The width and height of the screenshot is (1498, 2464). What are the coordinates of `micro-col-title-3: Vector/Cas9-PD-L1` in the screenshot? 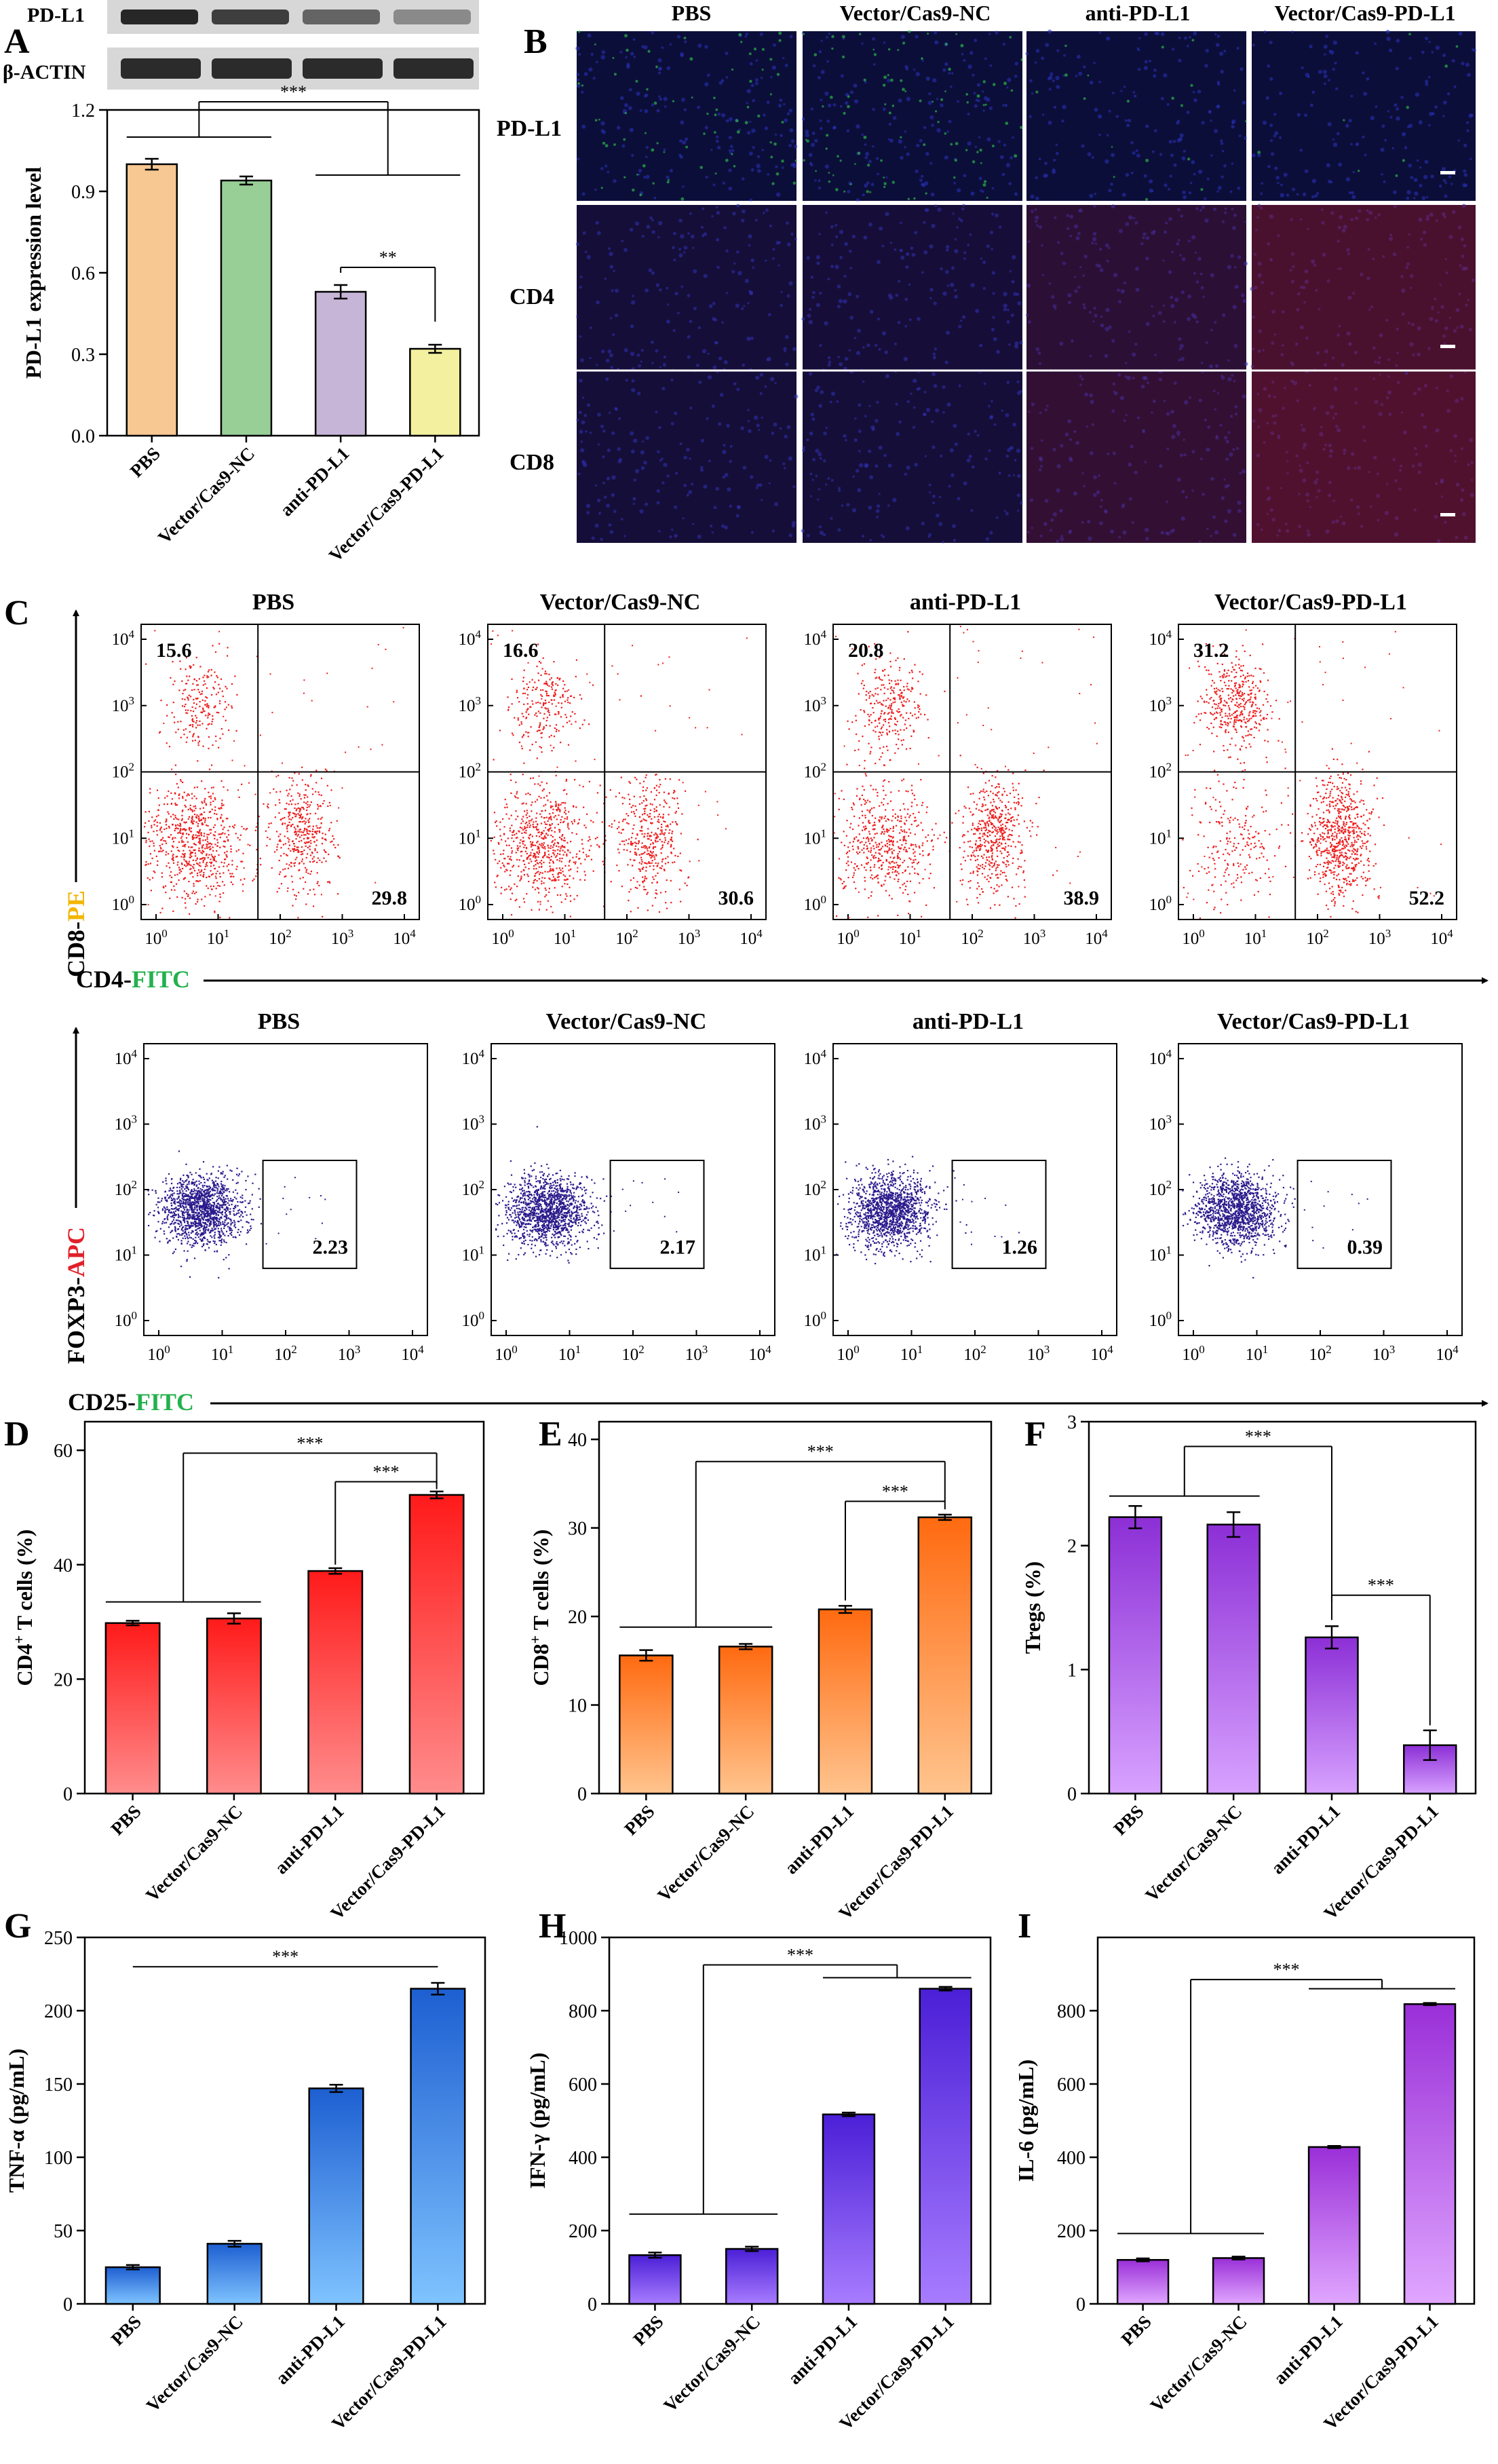 It's located at (1364, 13).